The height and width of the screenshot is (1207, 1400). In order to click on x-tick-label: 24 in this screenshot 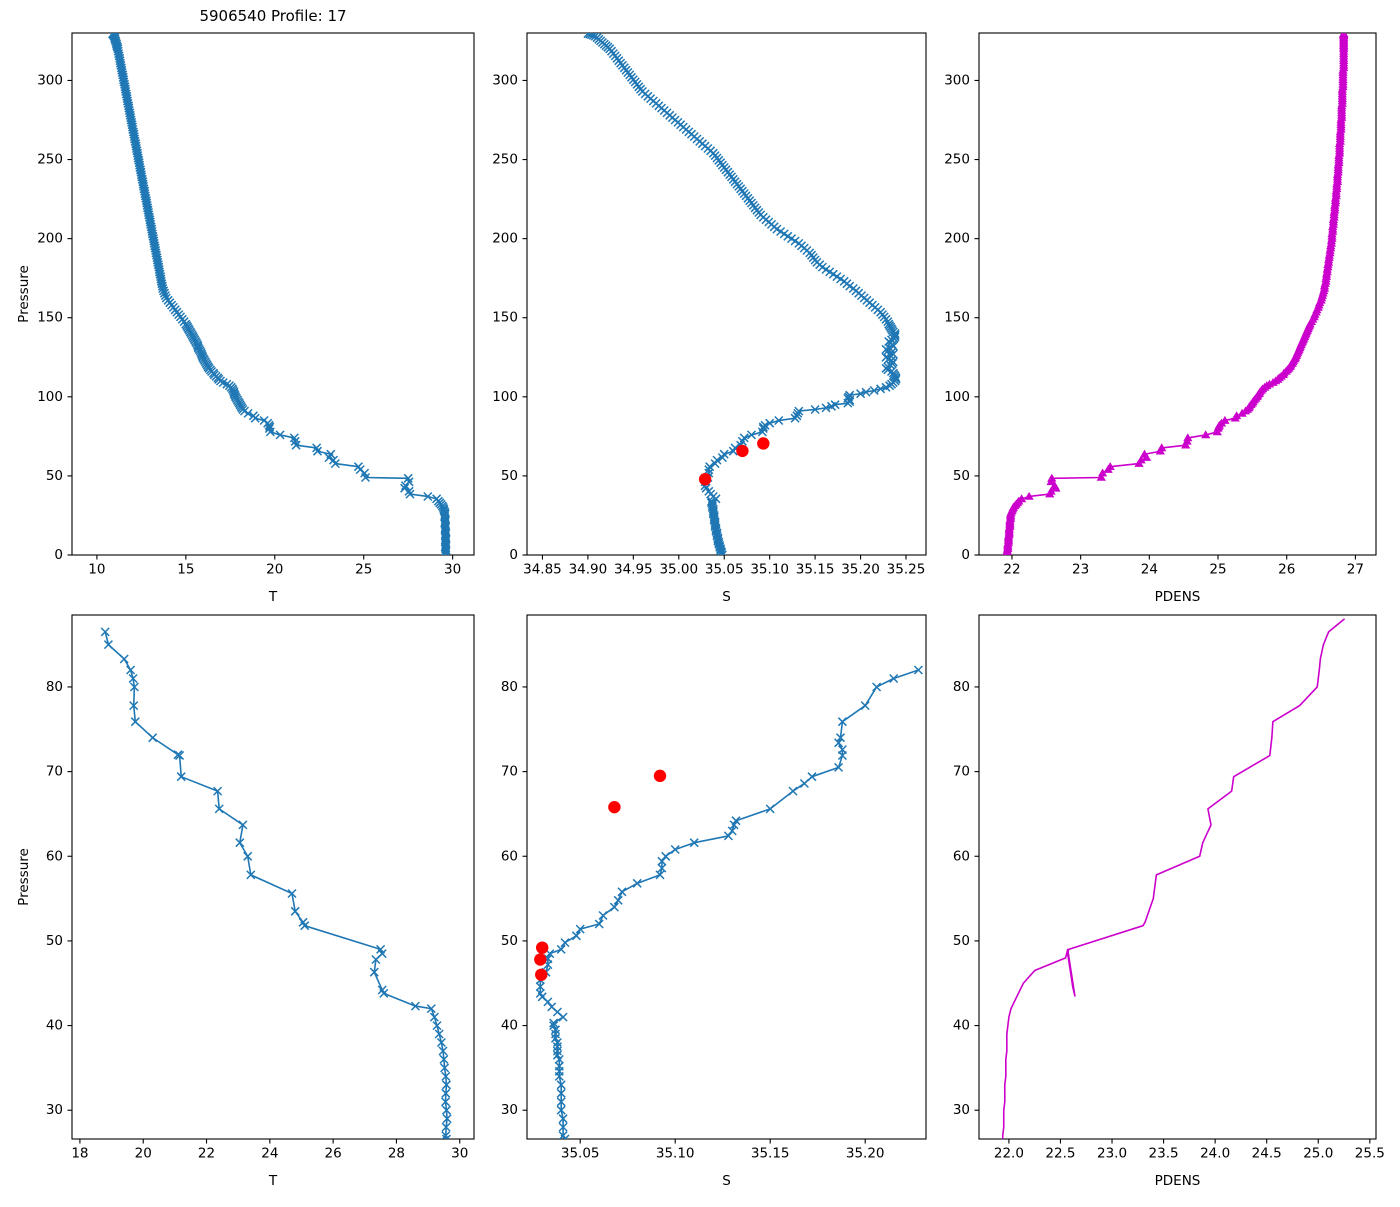, I will do `click(269, 1154)`.